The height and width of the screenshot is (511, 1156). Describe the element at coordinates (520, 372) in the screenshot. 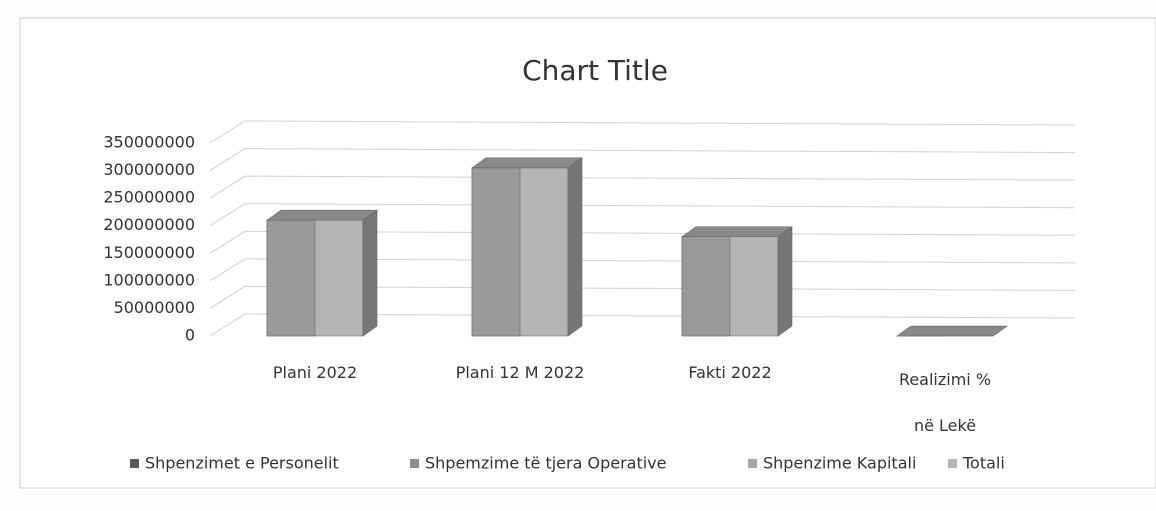

I see `x-tick-label: Plani 12 M 2022` at that location.